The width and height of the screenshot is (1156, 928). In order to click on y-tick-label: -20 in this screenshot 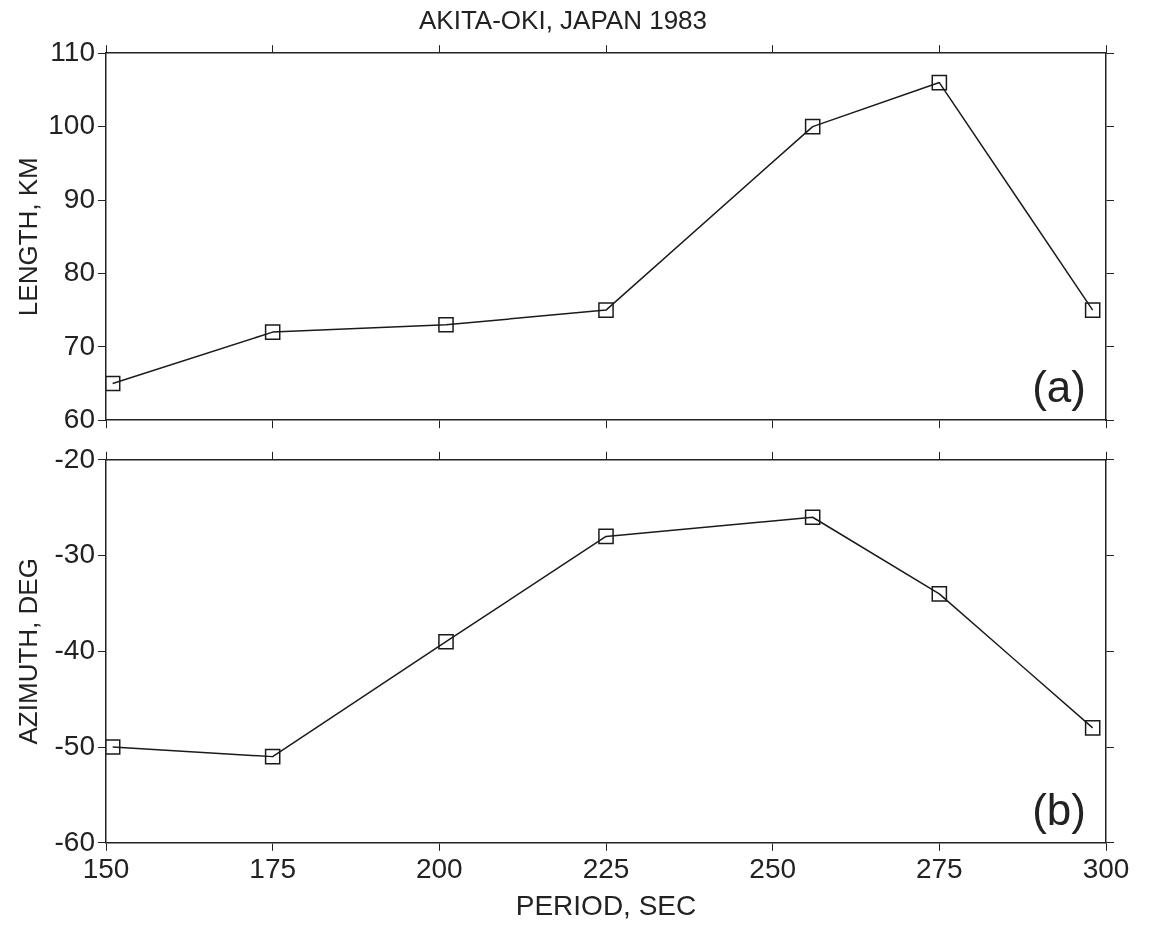, I will do `click(74, 458)`.